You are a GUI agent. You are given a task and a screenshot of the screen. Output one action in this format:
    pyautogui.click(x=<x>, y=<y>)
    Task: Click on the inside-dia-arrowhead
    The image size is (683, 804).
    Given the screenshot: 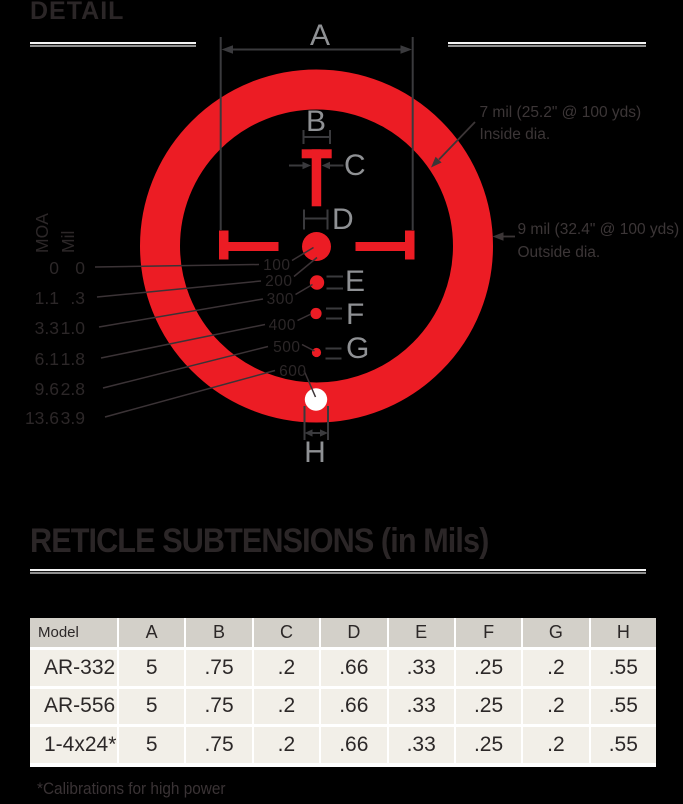 What is the action you would take?
    pyautogui.click(x=436, y=162)
    